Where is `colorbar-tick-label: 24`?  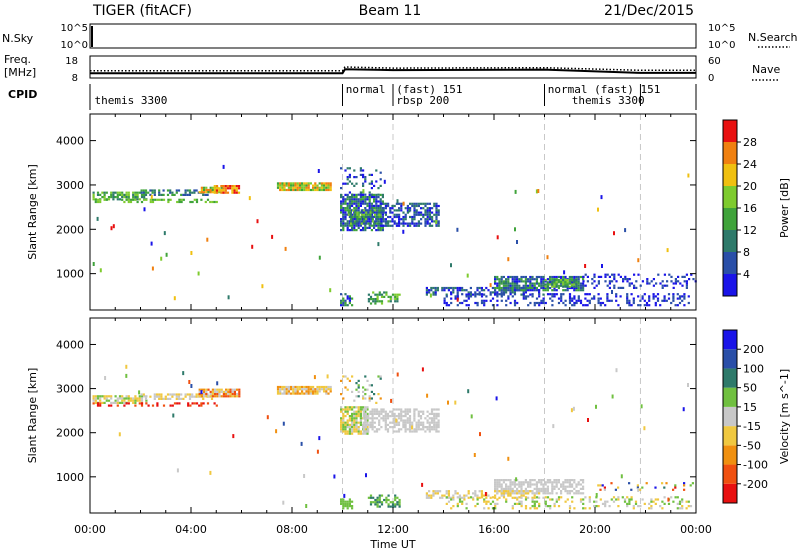
colorbar-tick-label: 24 is located at coordinates (750, 164).